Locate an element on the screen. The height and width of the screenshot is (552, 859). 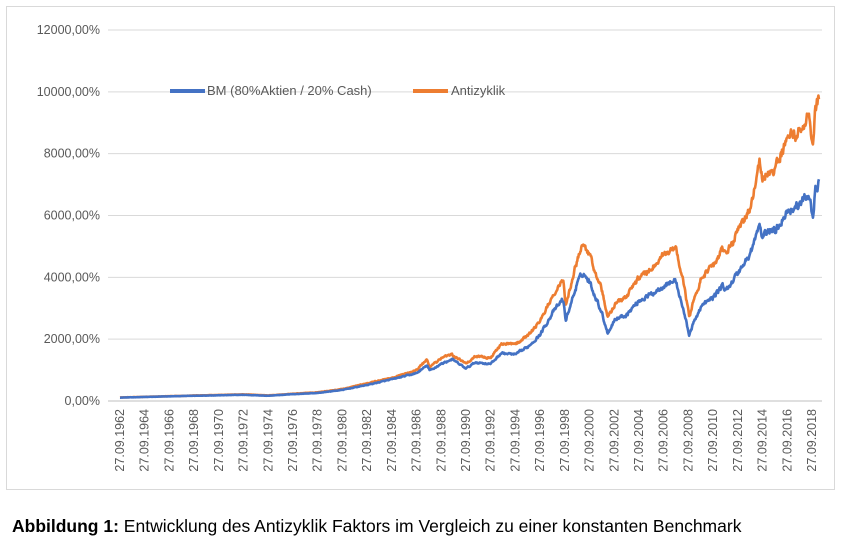
x-tick-label: 27.09.1966 is located at coordinates (169, 440).